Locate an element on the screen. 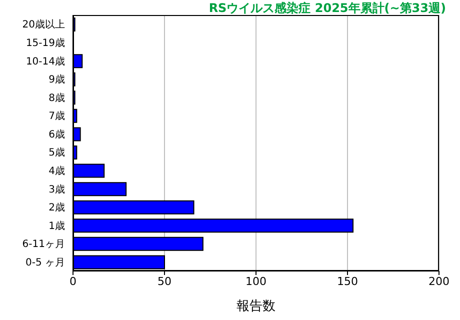 The image size is (460, 320). x-tick-label: 100 is located at coordinates (256, 281).